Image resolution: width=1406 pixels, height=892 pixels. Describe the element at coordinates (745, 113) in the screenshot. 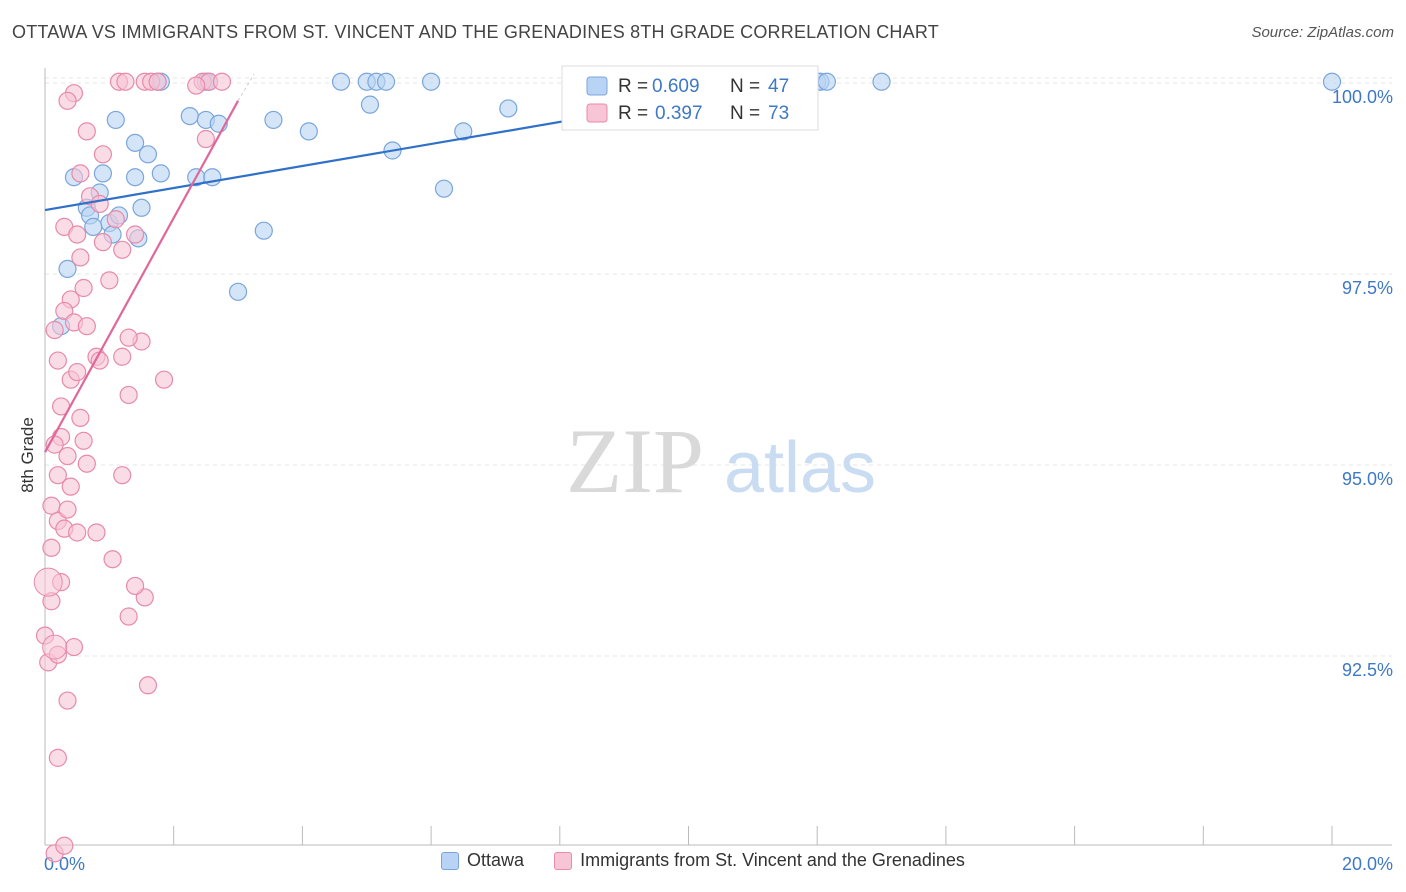

I see `stats-n-label-immigrants: N =` at that location.